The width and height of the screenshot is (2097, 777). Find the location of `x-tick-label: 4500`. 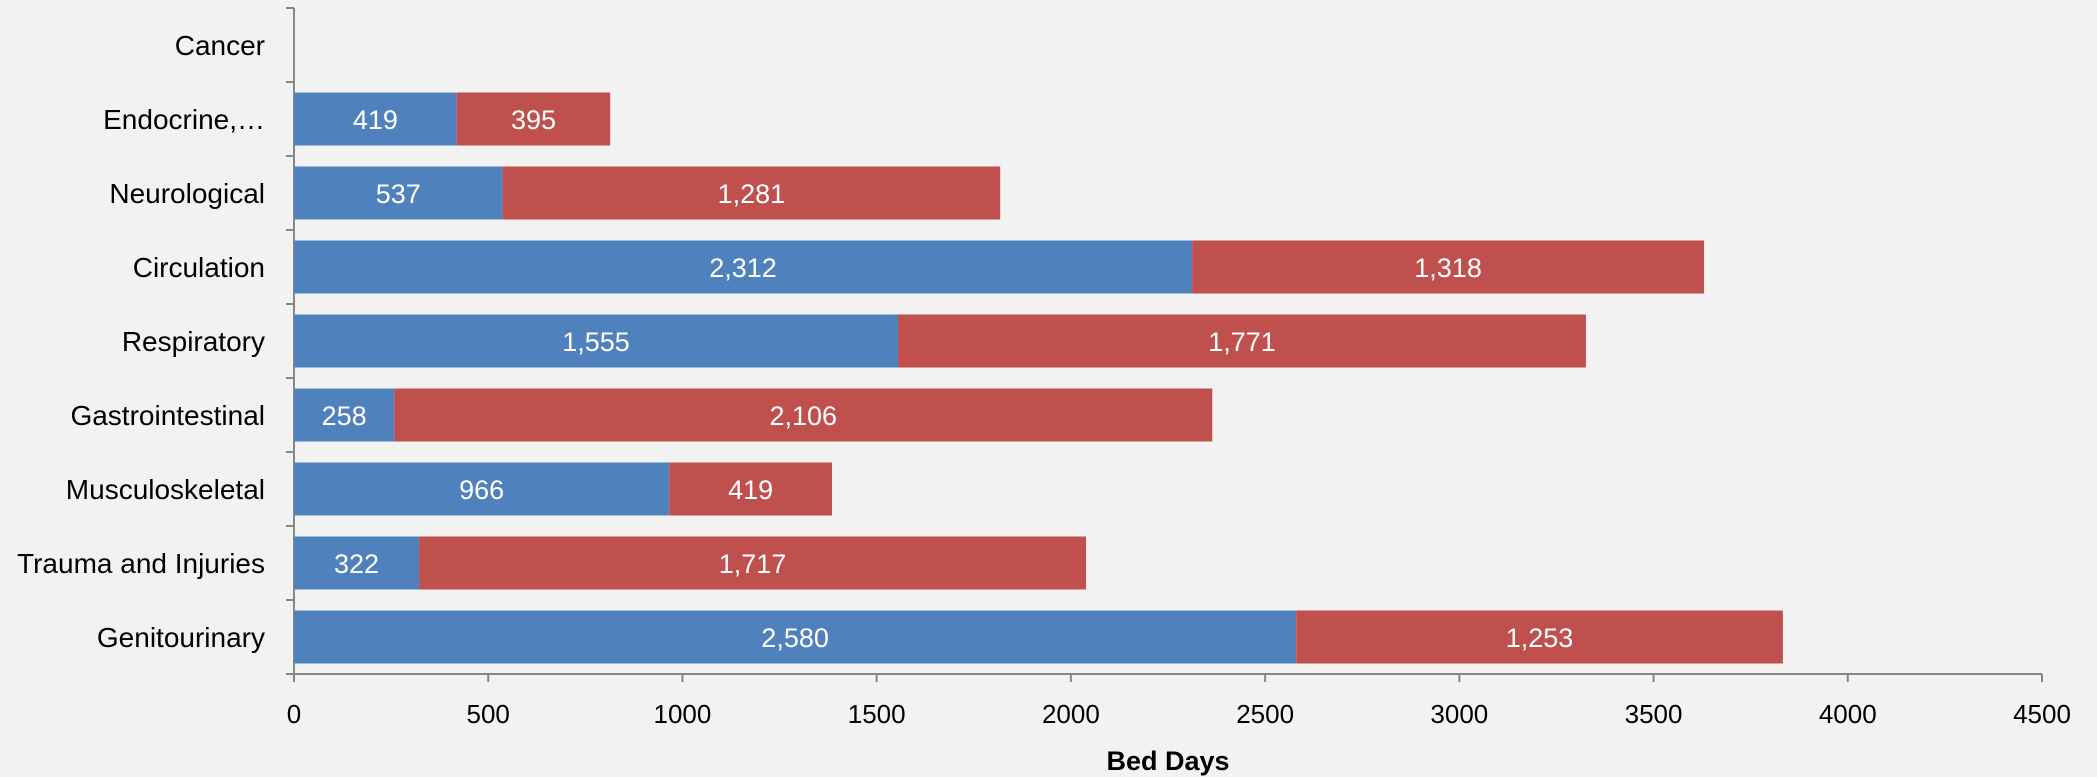

x-tick-label: 4500 is located at coordinates (2042, 714).